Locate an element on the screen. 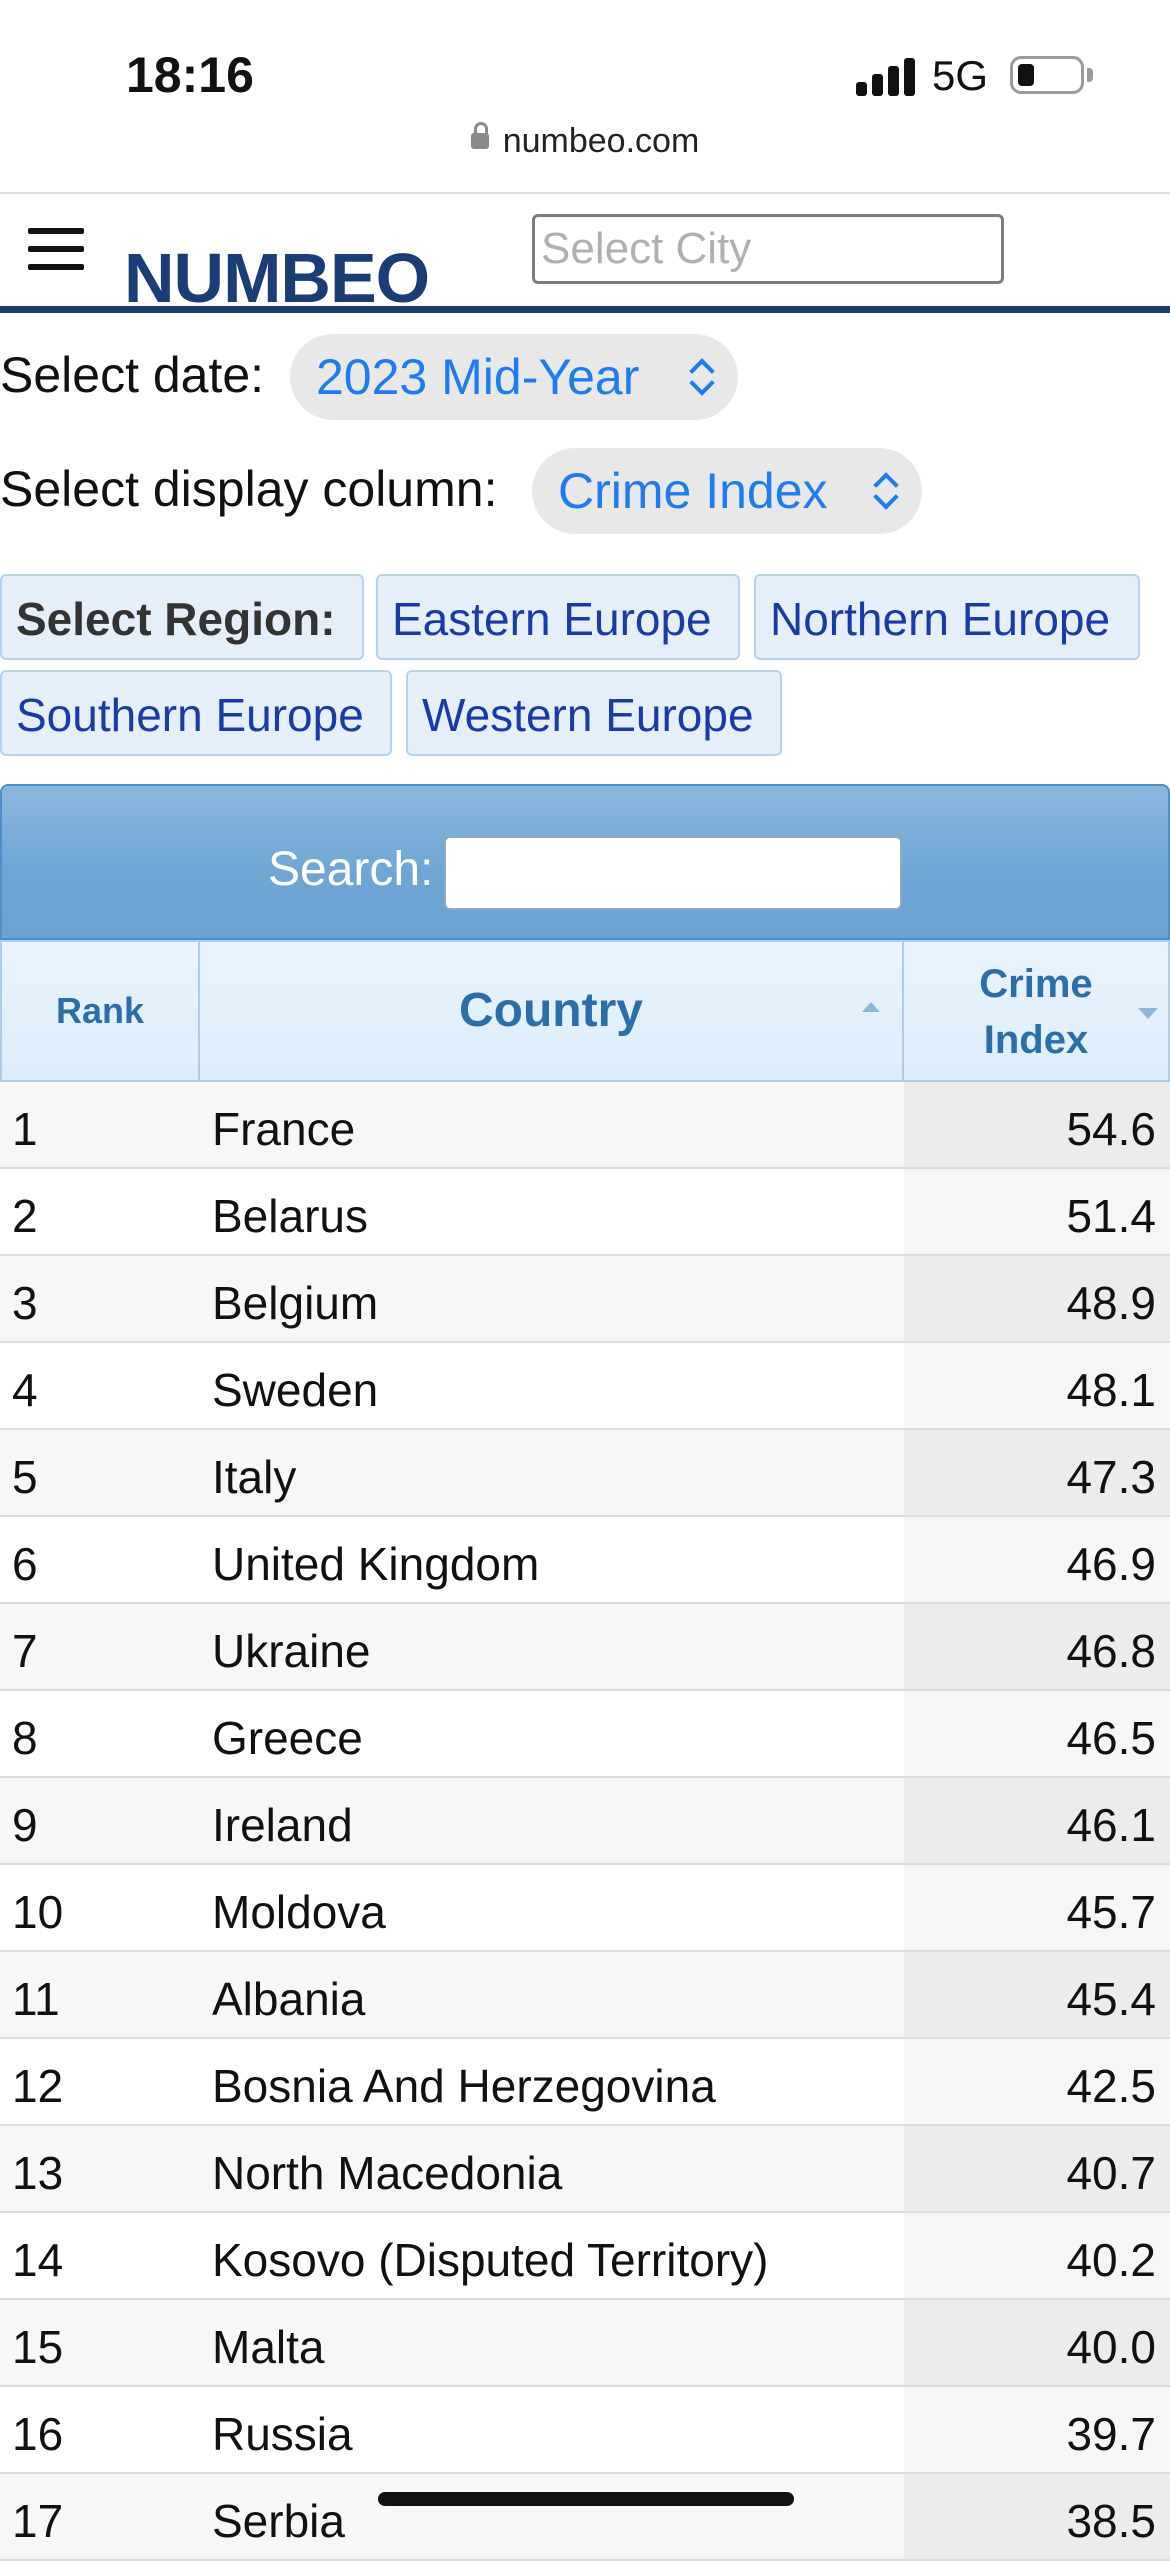 Image resolution: width=1170 pixels, height=2561 pixels. country-cell: Italy is located at coordinates (254, 1477).